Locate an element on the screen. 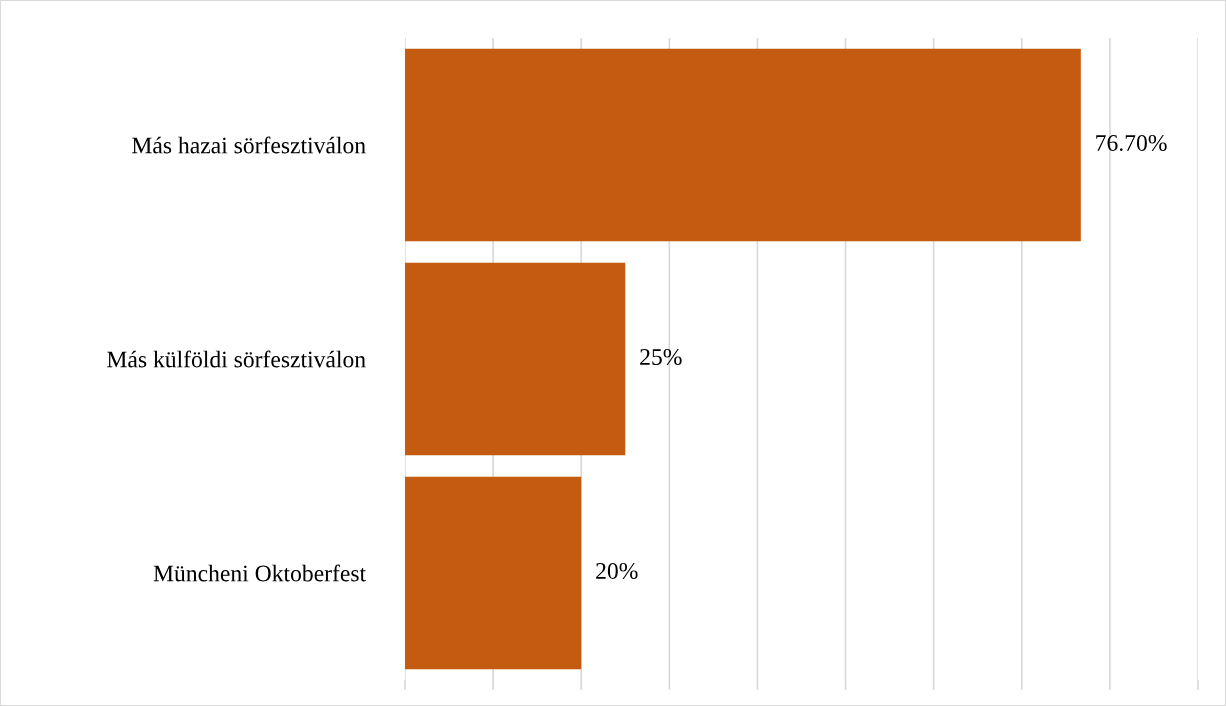 Image resolution: width=1226 pixels, height=706 pixels. data-label: 20% is located at coordinates (617, 570).